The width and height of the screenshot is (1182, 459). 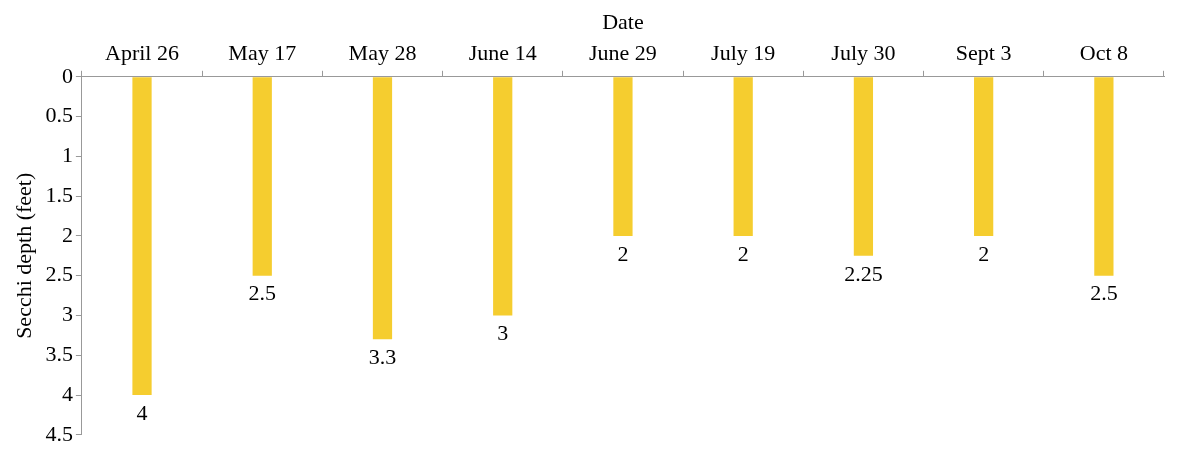 I want to click on y-tick-label: 3, so click(x=67, y=314).